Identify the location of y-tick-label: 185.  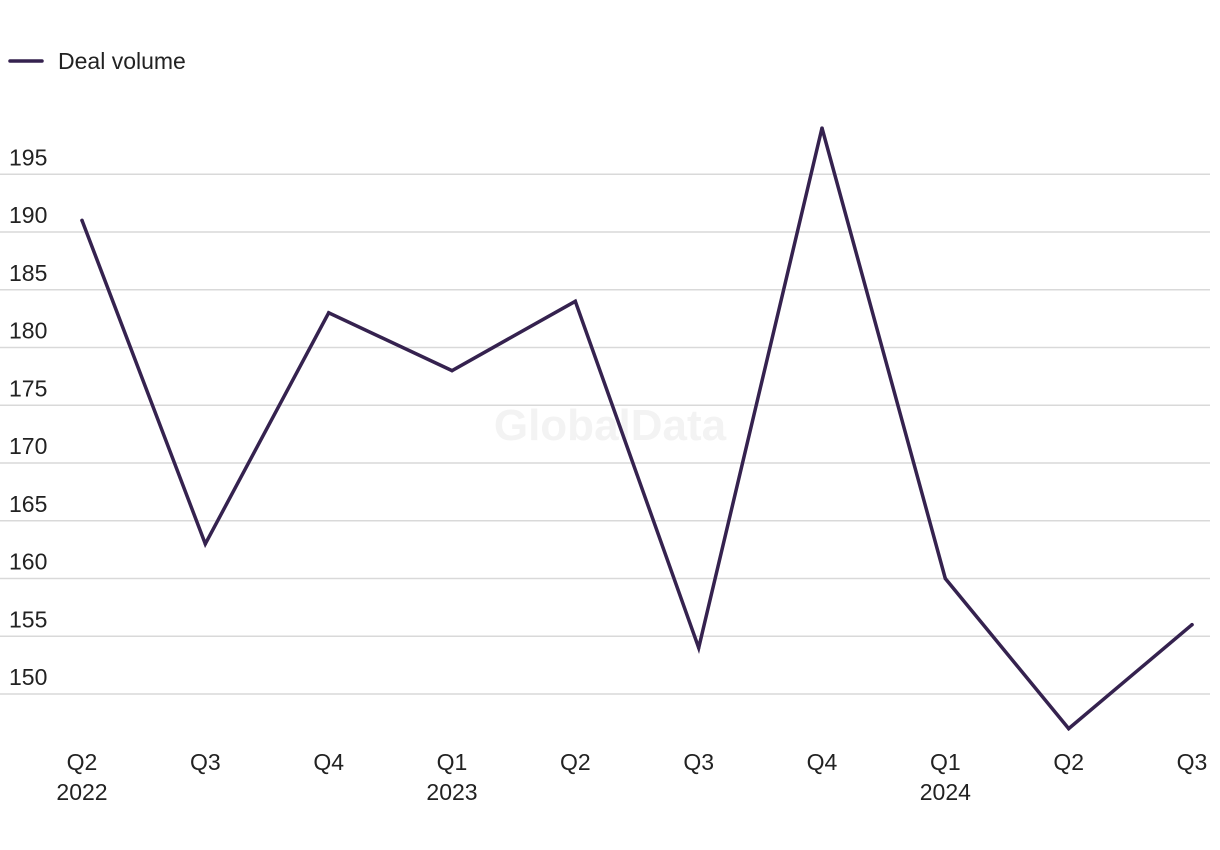
(28, 273).